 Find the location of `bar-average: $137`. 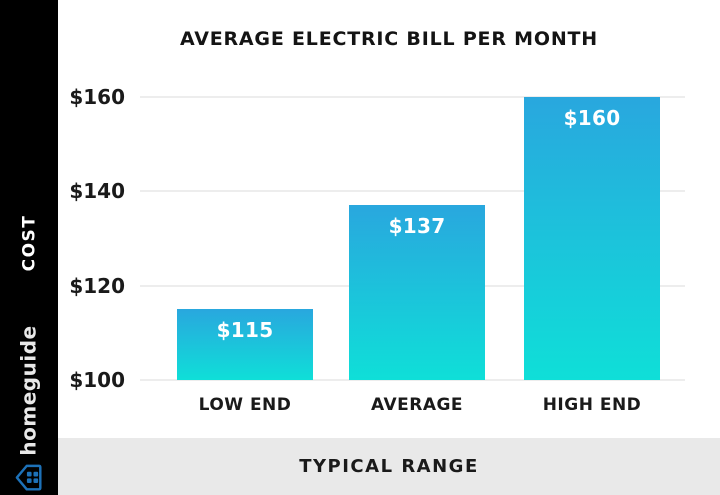

bar-average: $137 is located at coordinates (417, 292).